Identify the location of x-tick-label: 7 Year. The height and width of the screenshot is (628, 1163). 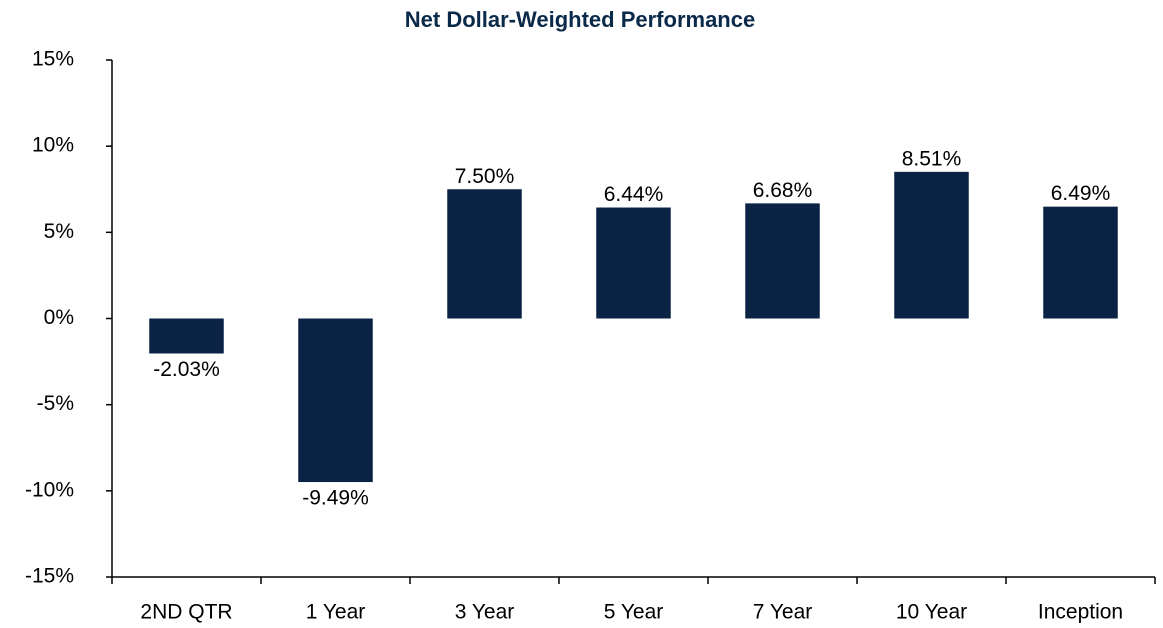
(783, 612).